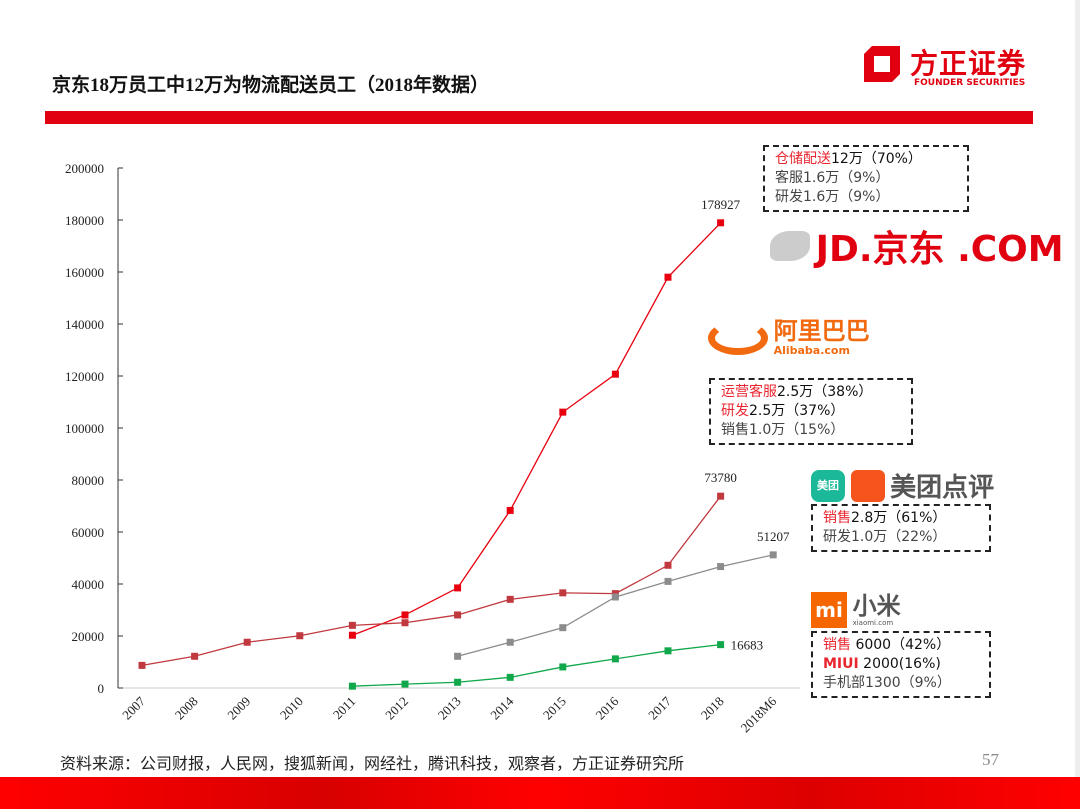 The image size is (1080, 809). What do you see at coordinates (536, 665) in the screenshot?
I see `xiaomi-line` at bounding box center [536, 665].